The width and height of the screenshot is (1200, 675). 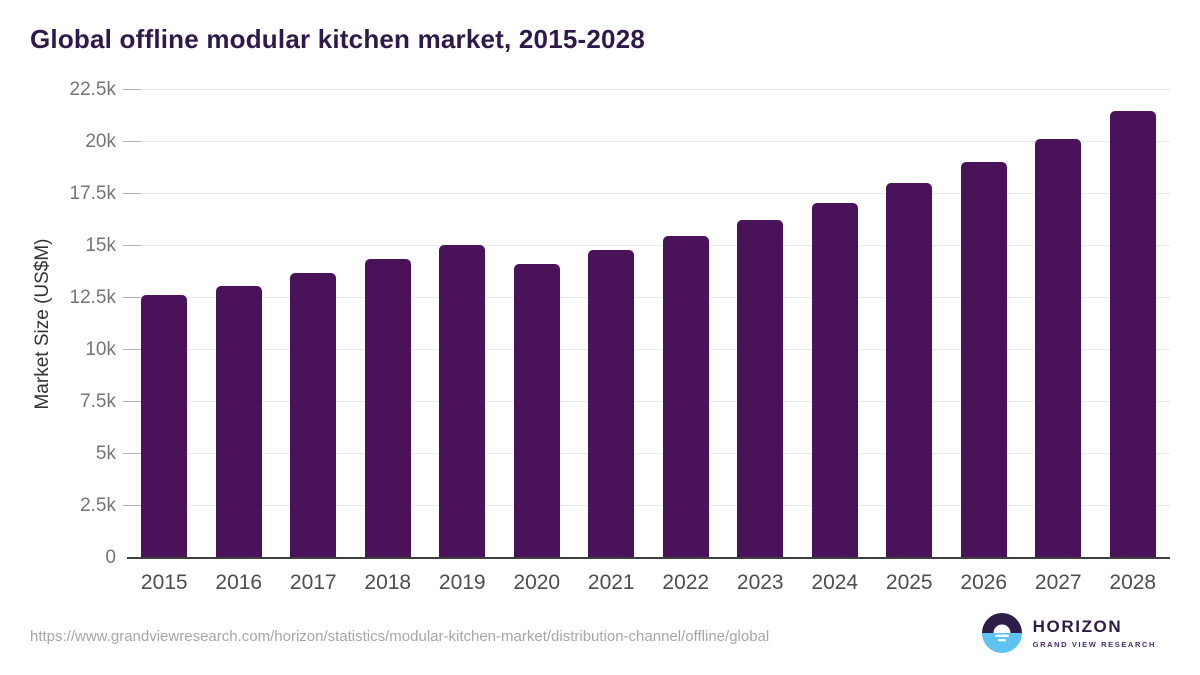 I want to click on bar-2024, so click(x=834, y=380).